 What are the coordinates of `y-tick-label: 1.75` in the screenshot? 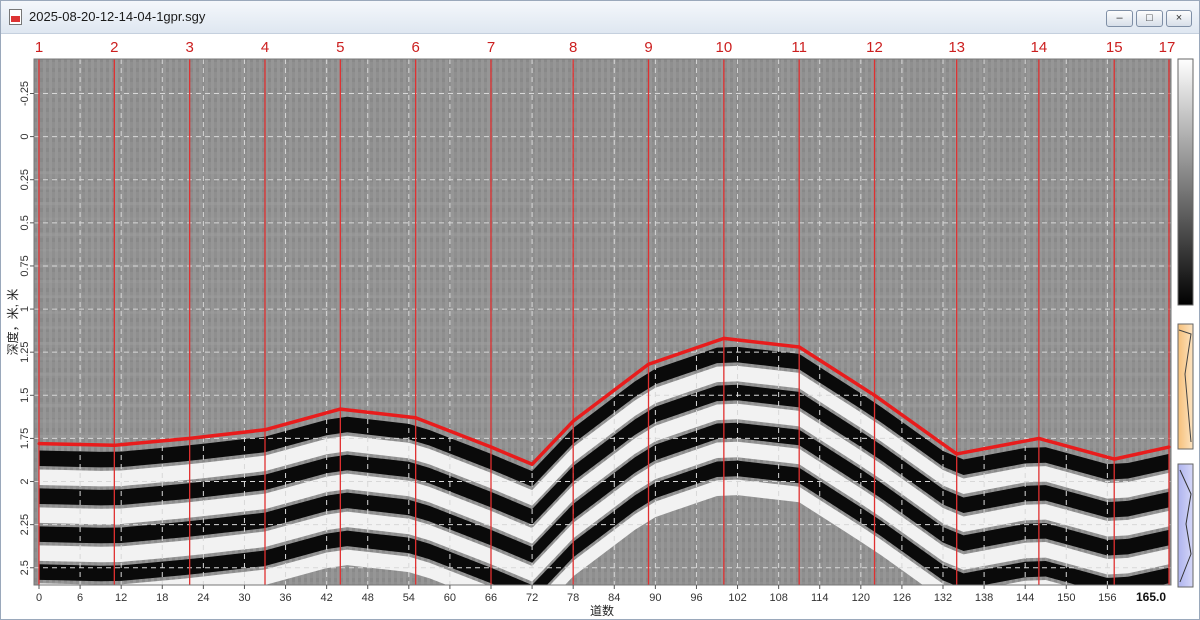 It's located at (25, 438).